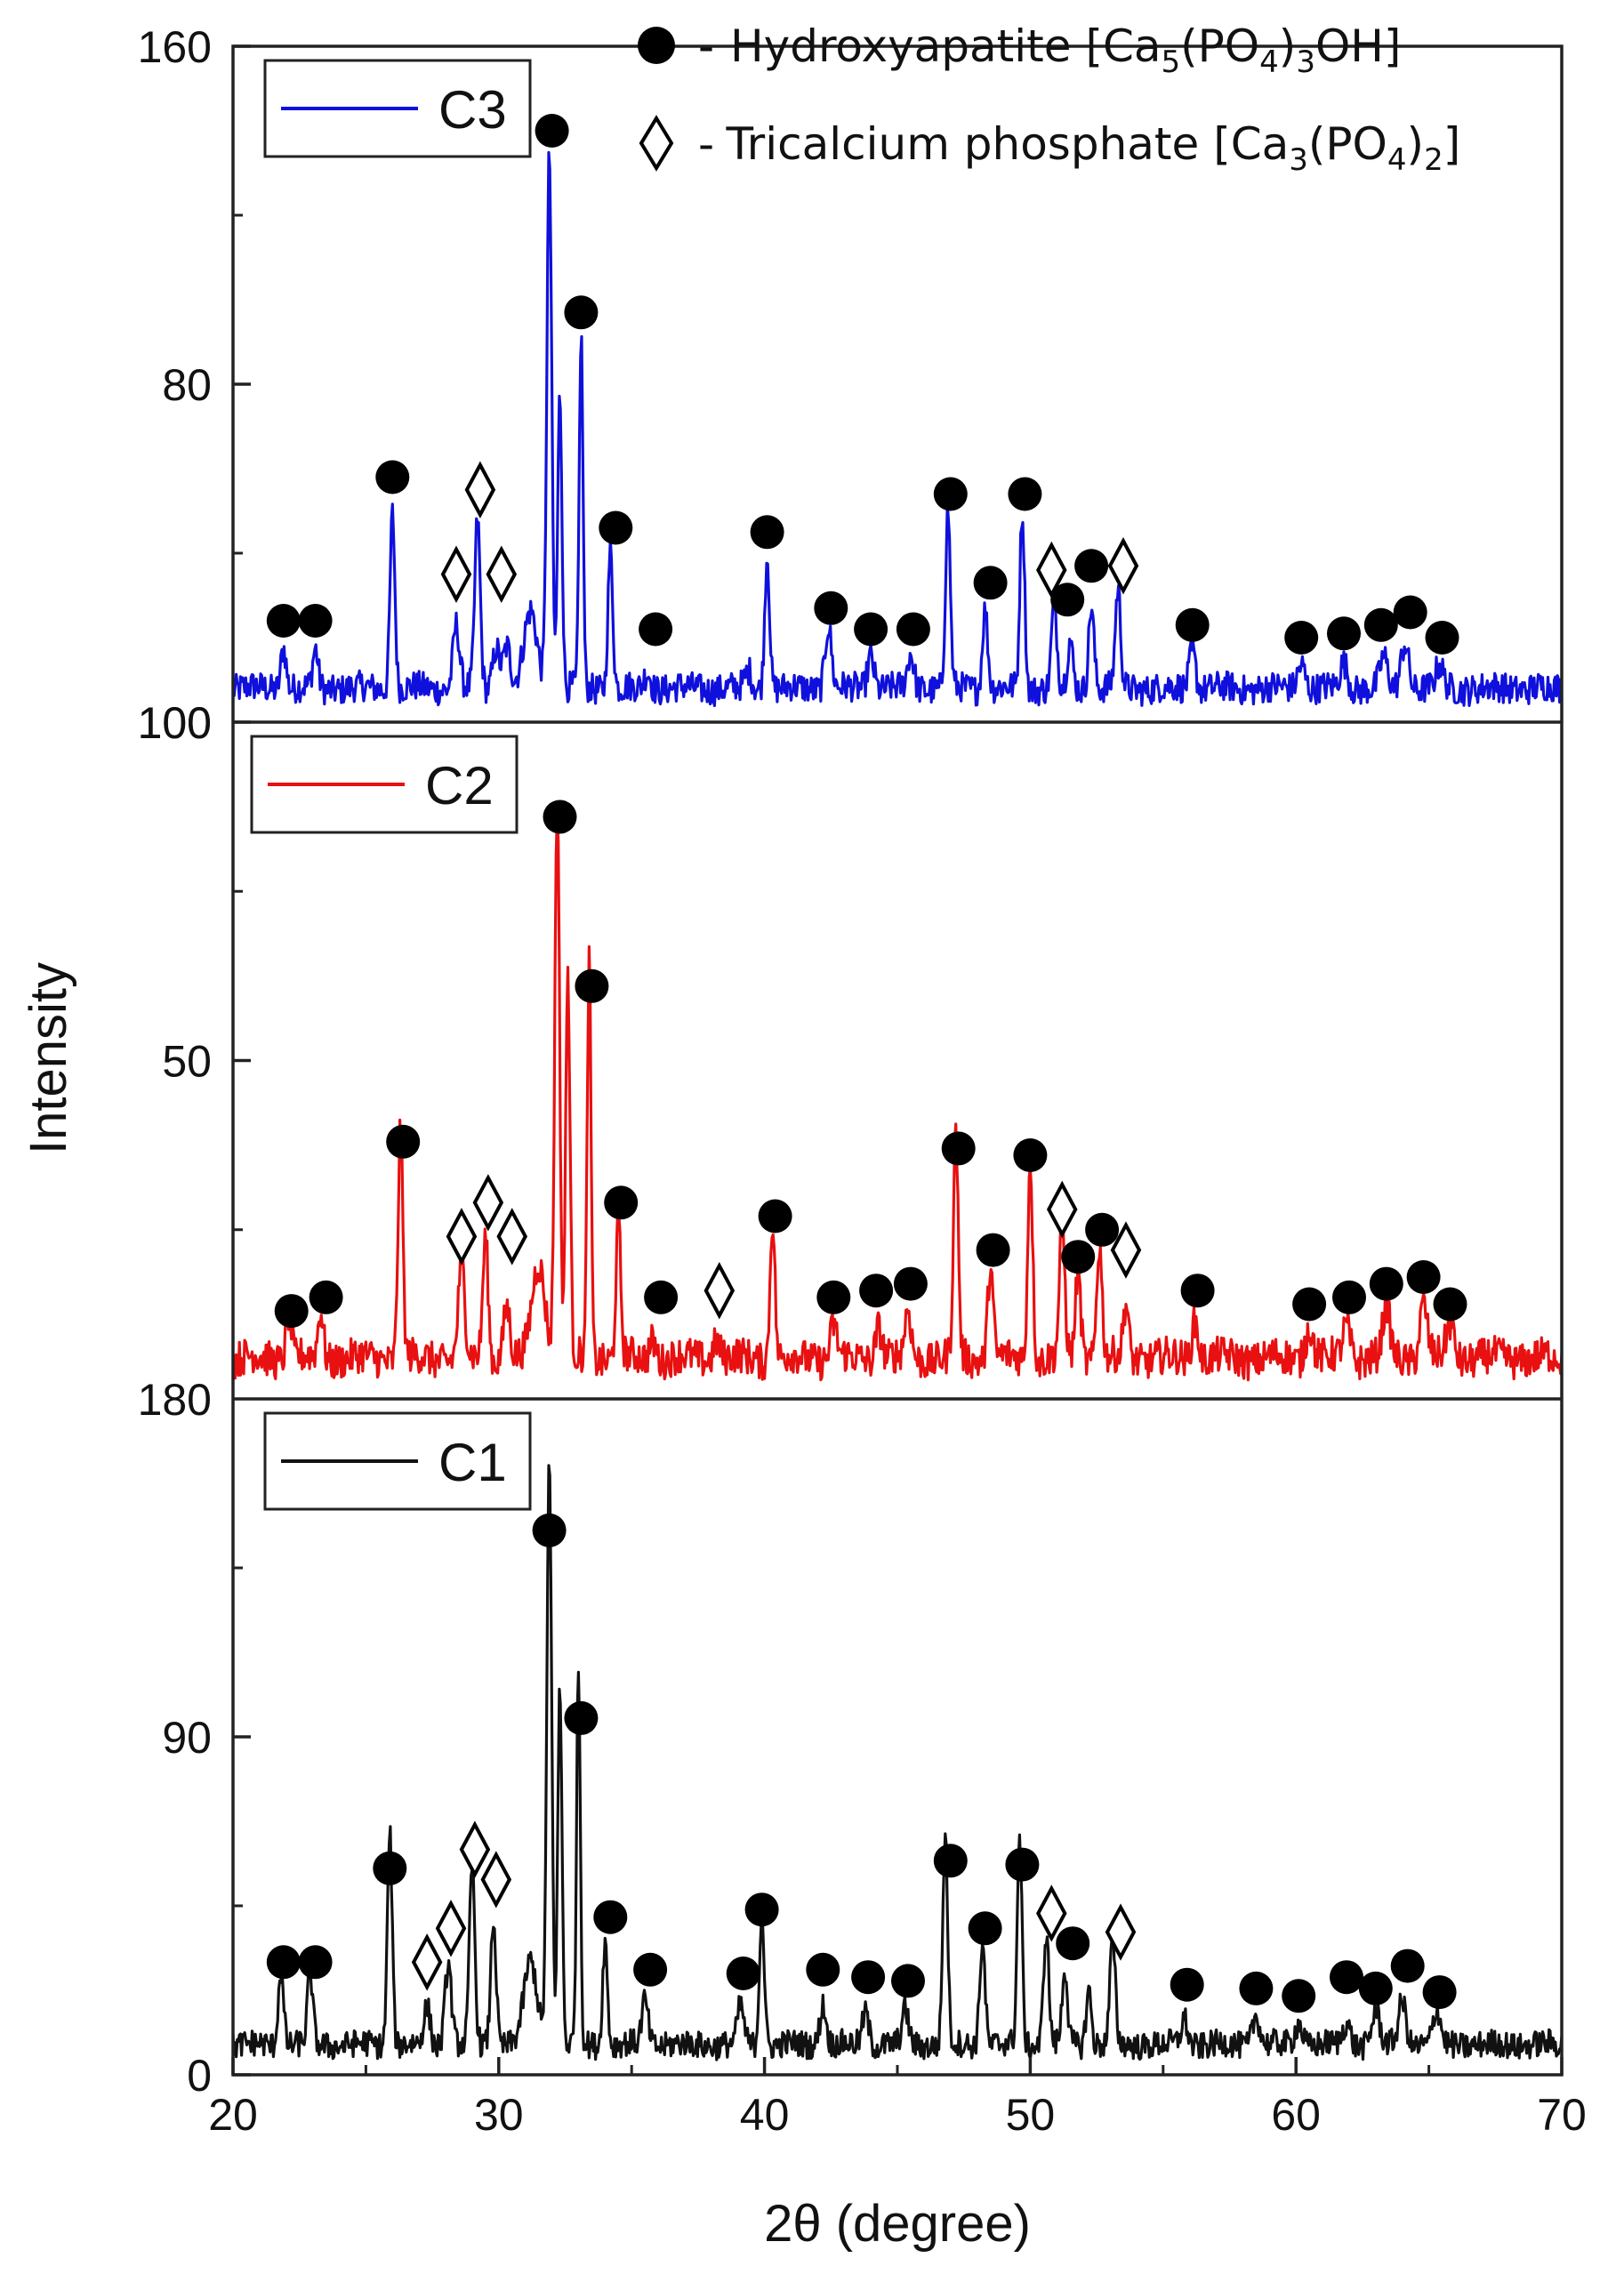  Describe the element at coordinates (1562, 2115) in the screenshot. I see `x-tick-label-70: 70` at that location.